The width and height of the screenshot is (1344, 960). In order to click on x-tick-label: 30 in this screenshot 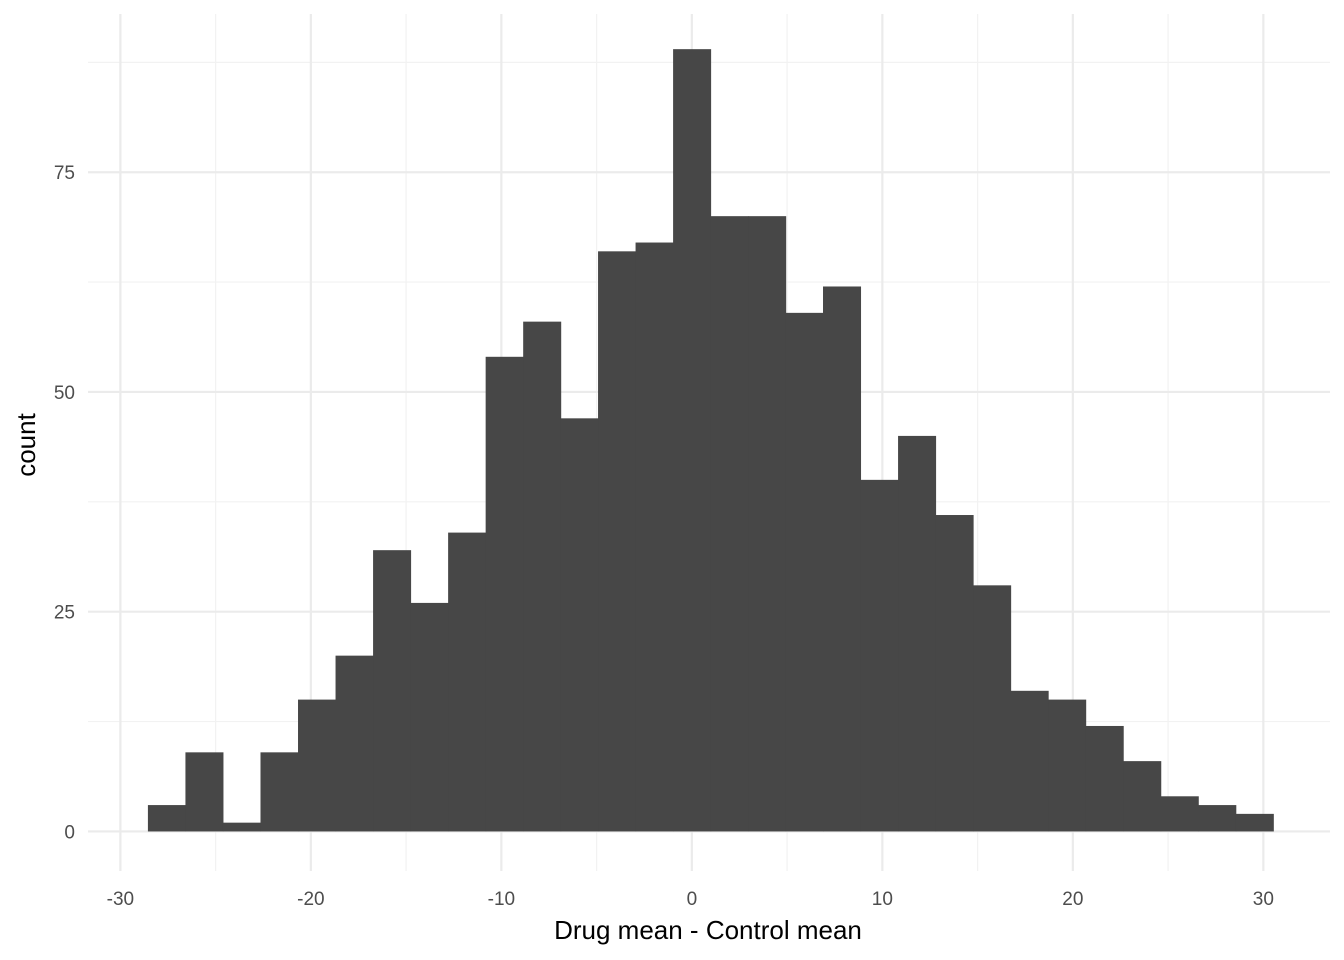, I will do `click(1263, 899)`.